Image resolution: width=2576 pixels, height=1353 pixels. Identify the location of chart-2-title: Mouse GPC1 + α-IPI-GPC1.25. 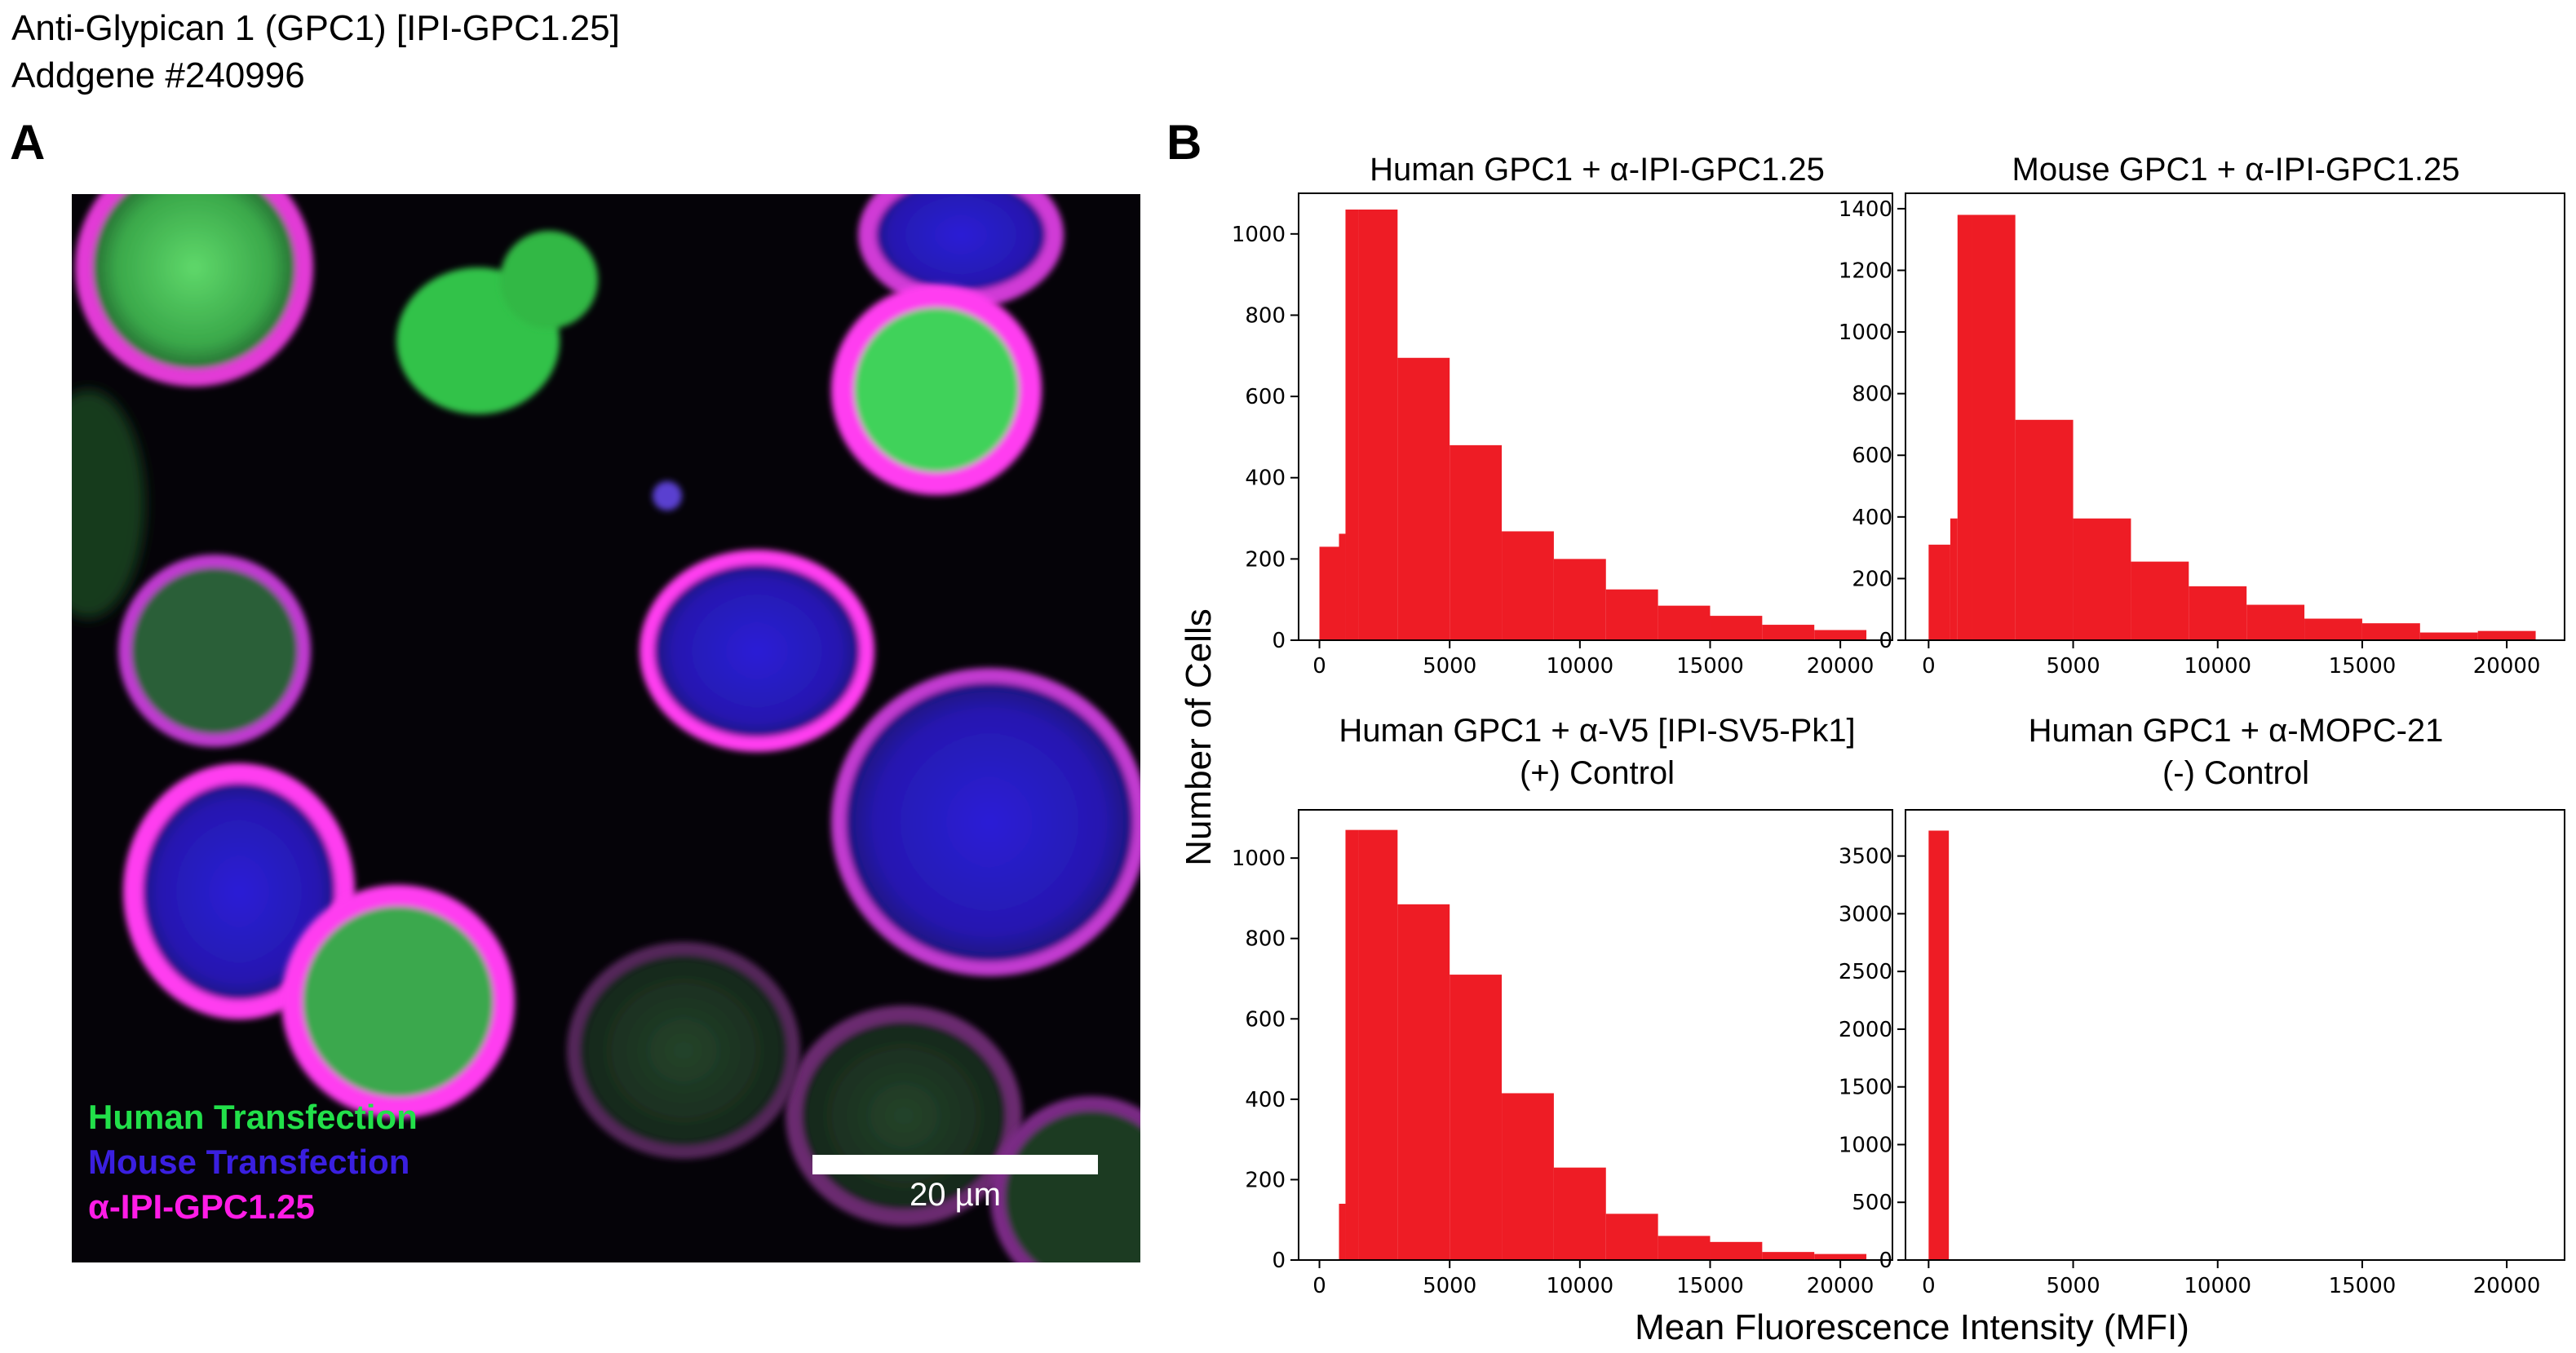
(2236, 170).